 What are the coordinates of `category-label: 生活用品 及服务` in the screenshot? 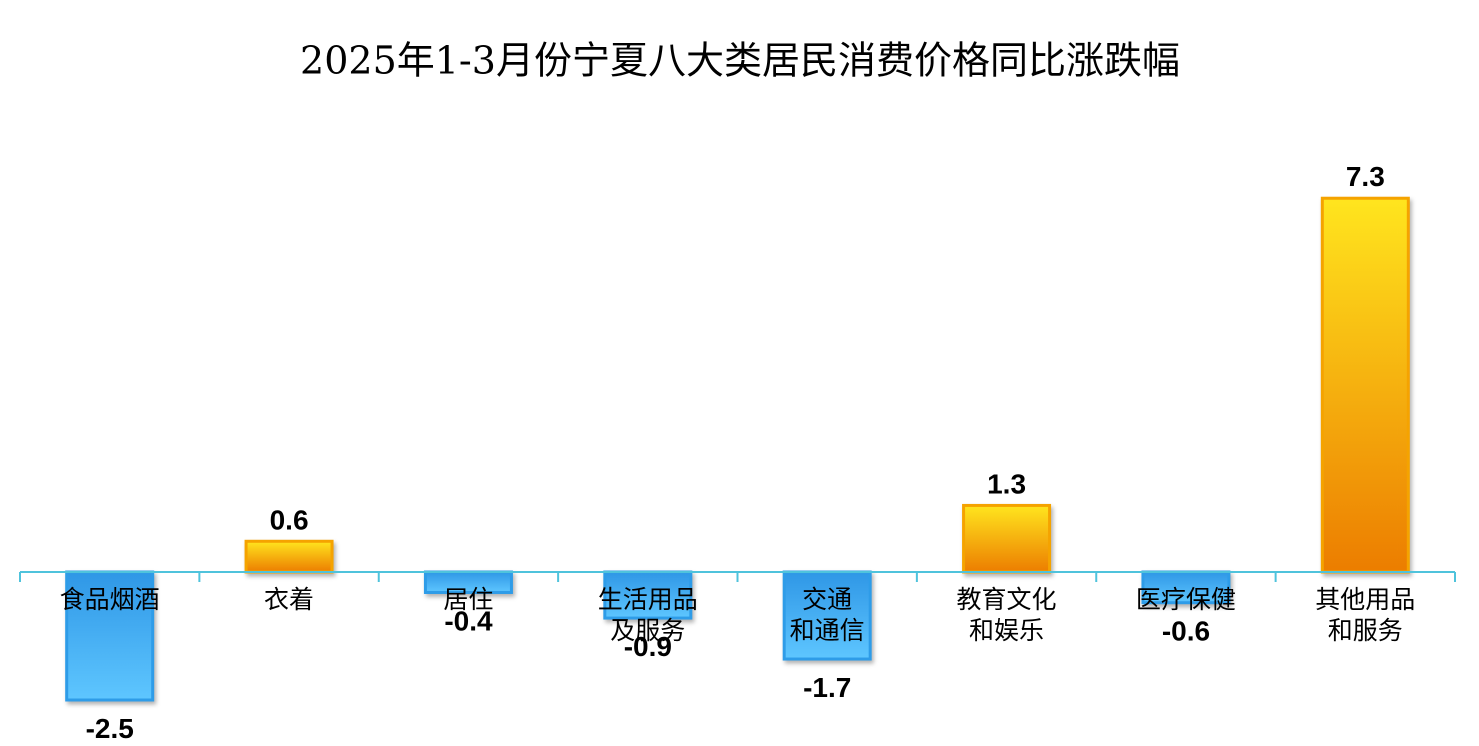 It's located at (647, 615).